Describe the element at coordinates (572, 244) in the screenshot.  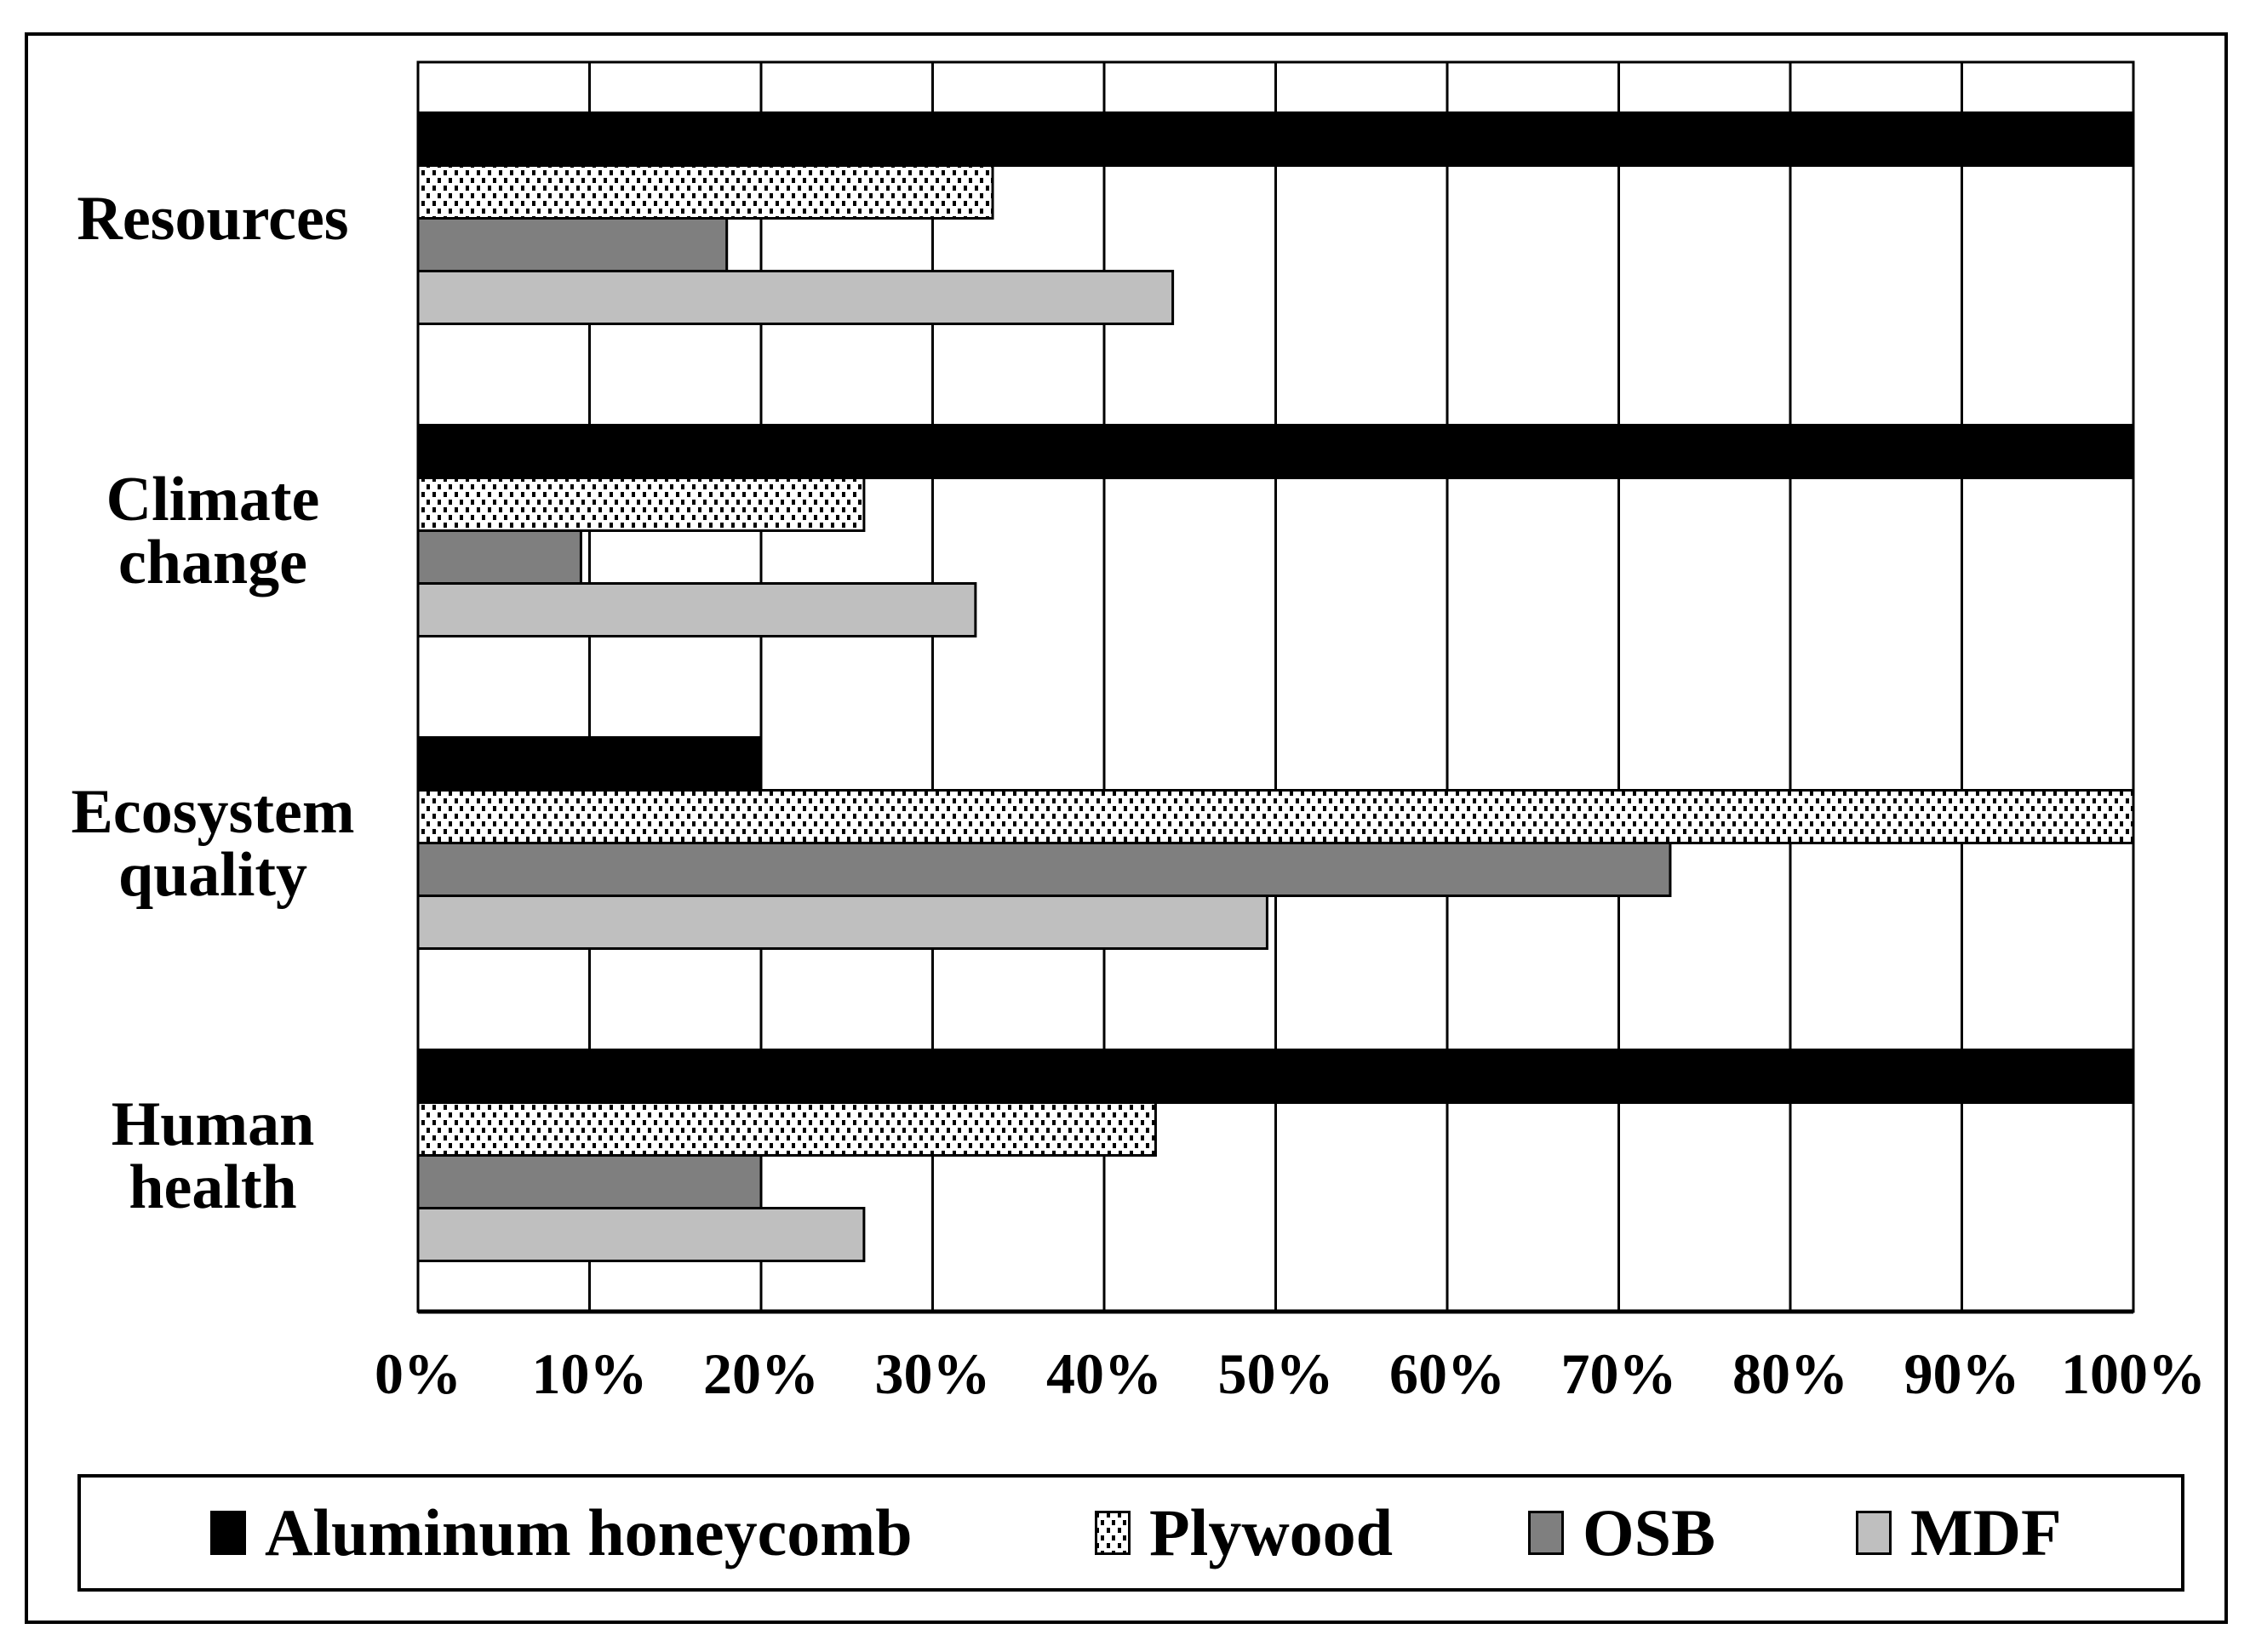
I see `bar-resources-osb` at that location.